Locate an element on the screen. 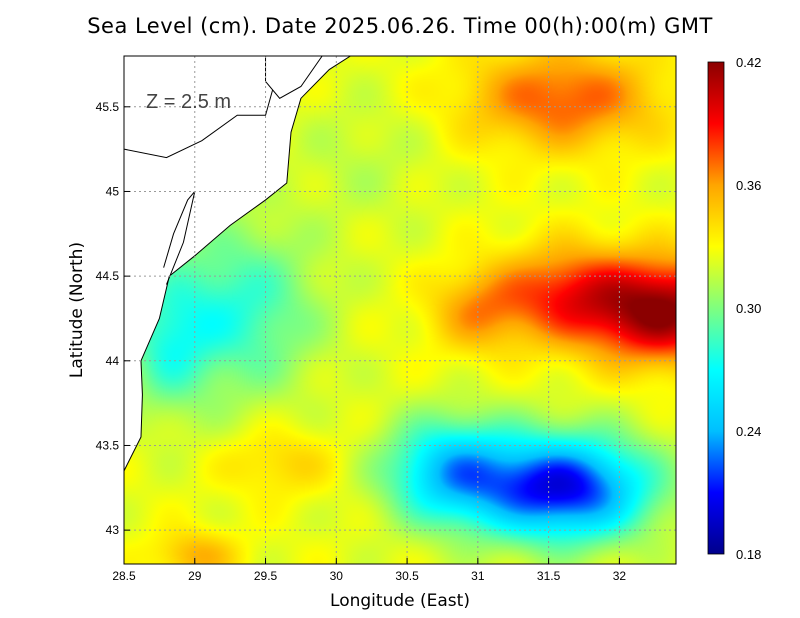 The width and height of the screenshot is (800, 618). colorbar-tick-label: 0.42 is located at coordinates (748, 62).